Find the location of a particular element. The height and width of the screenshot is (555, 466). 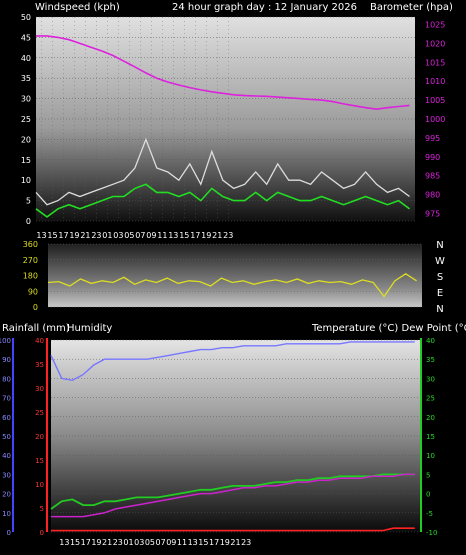

humidity-tick: 20 is located at coordinates (6, 495).